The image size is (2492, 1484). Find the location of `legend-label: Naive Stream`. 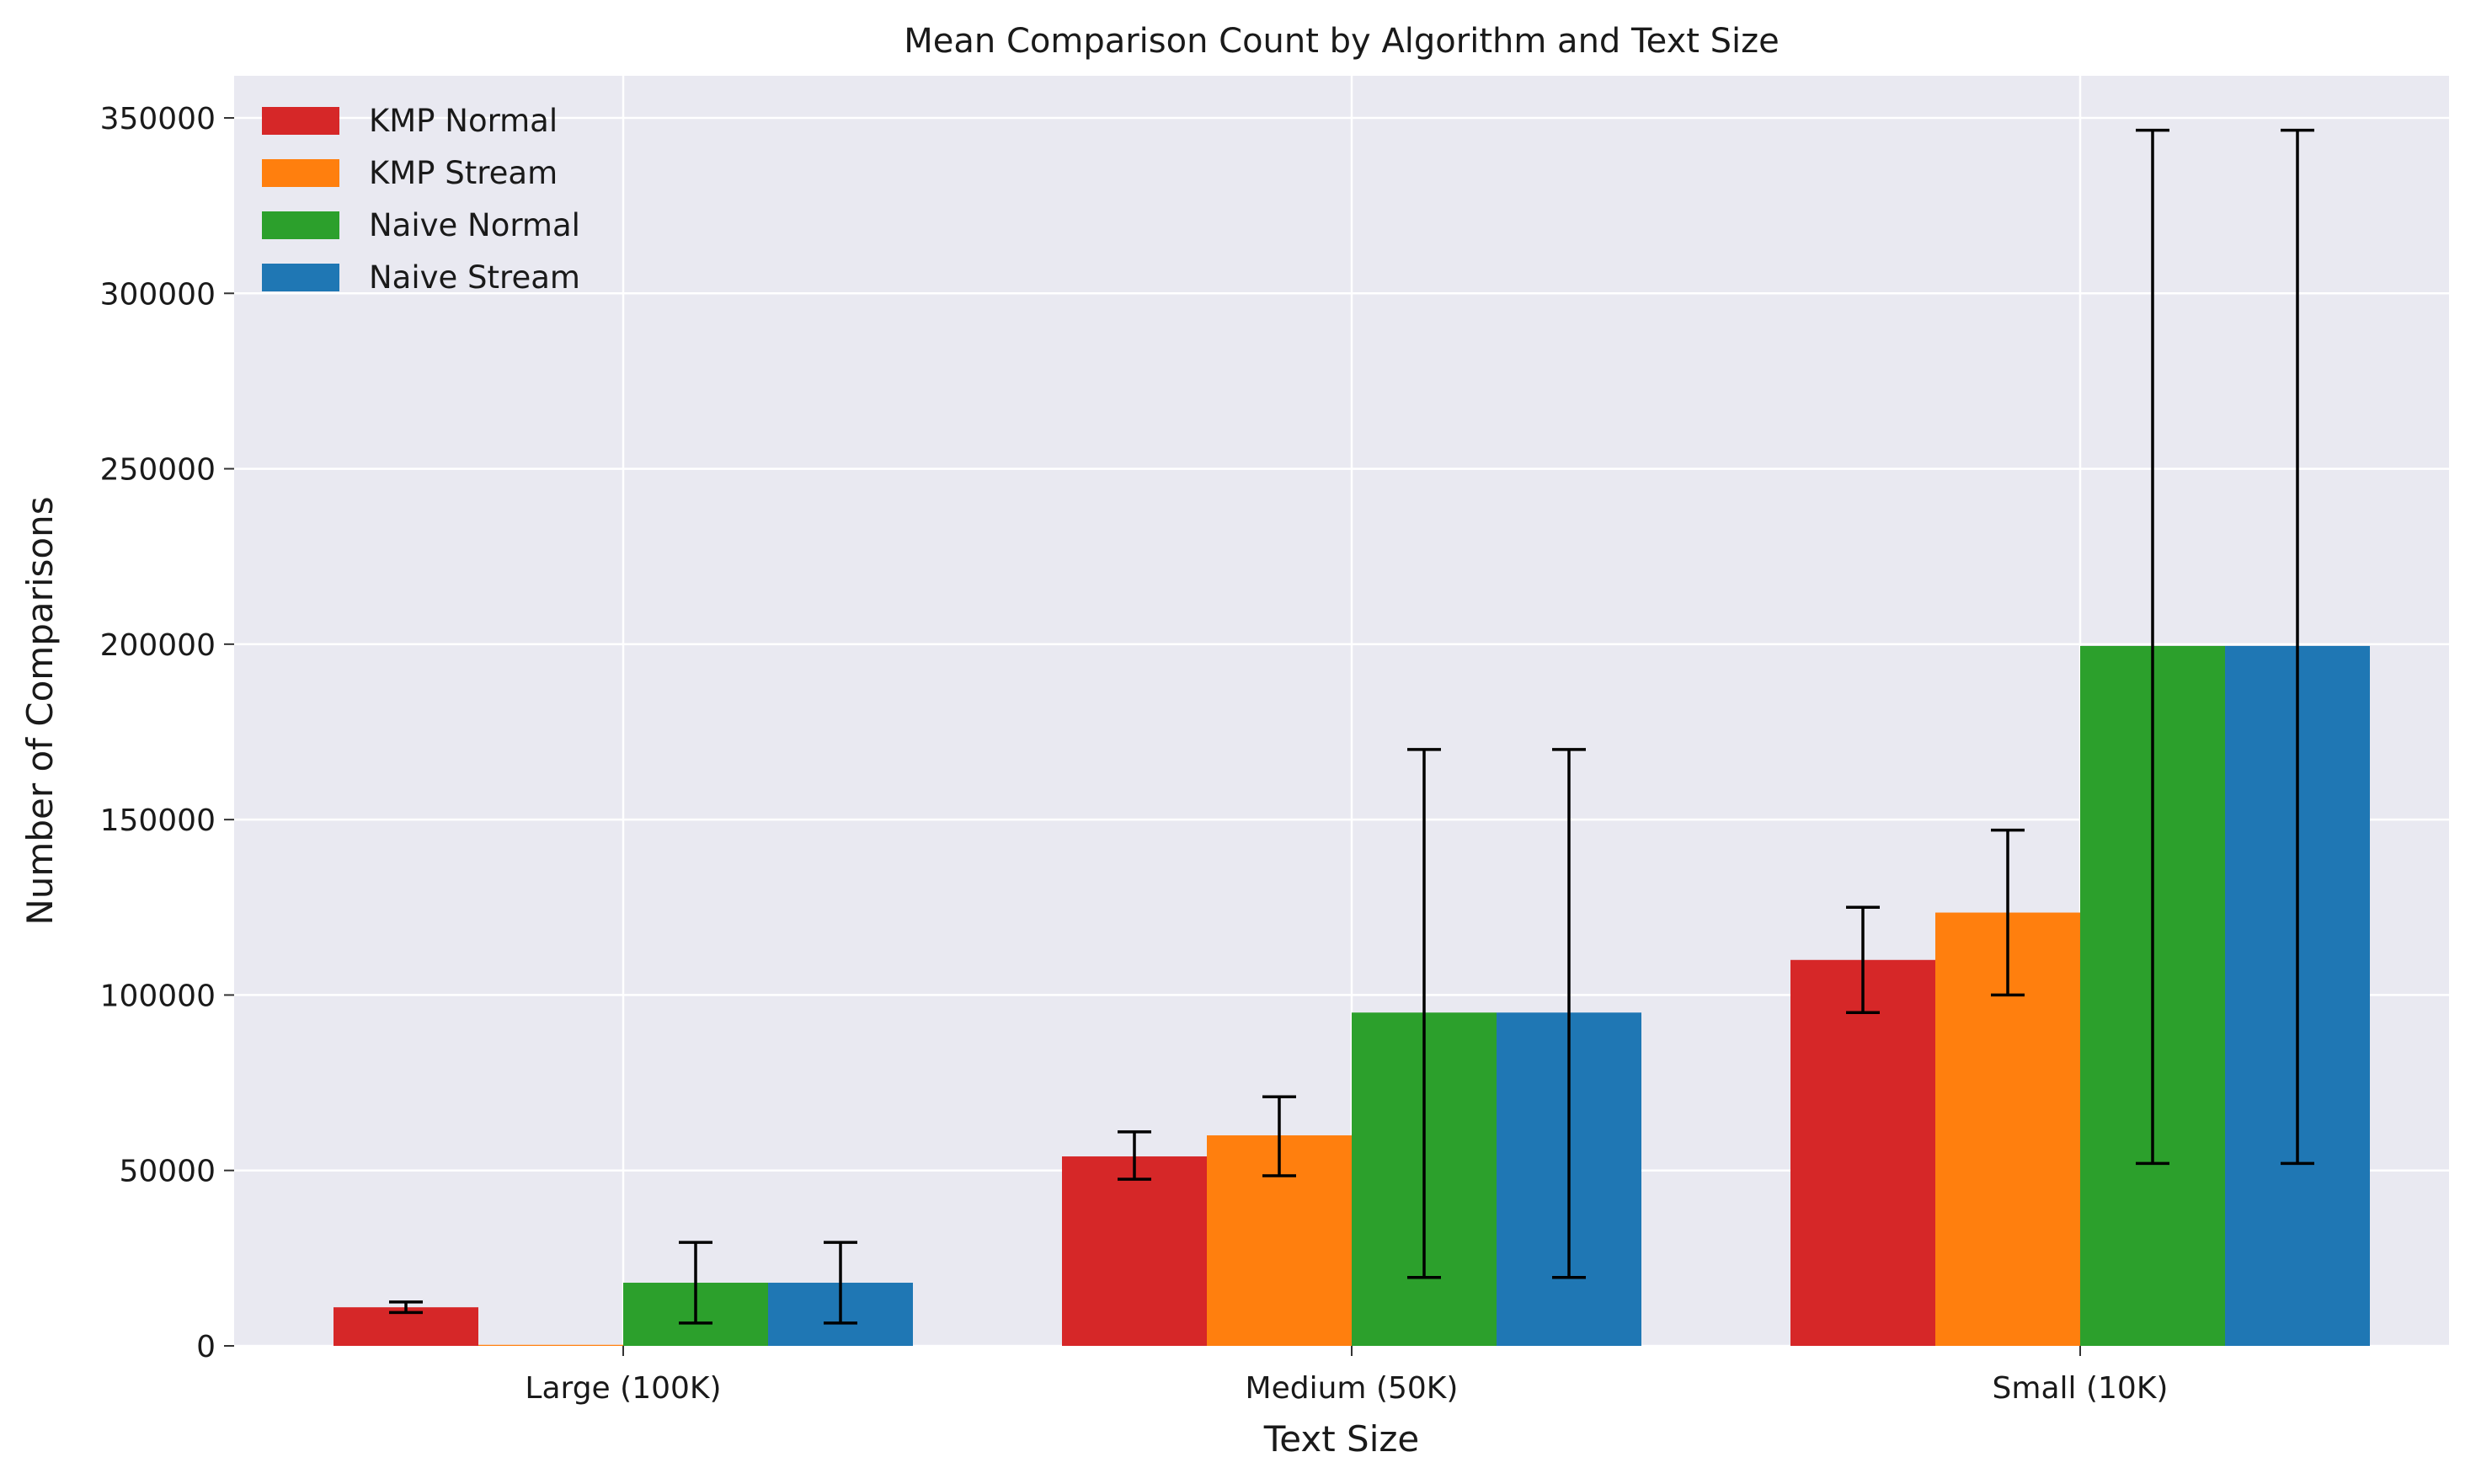

legend-label: Naive Stream is located at coordinates (474, 278).